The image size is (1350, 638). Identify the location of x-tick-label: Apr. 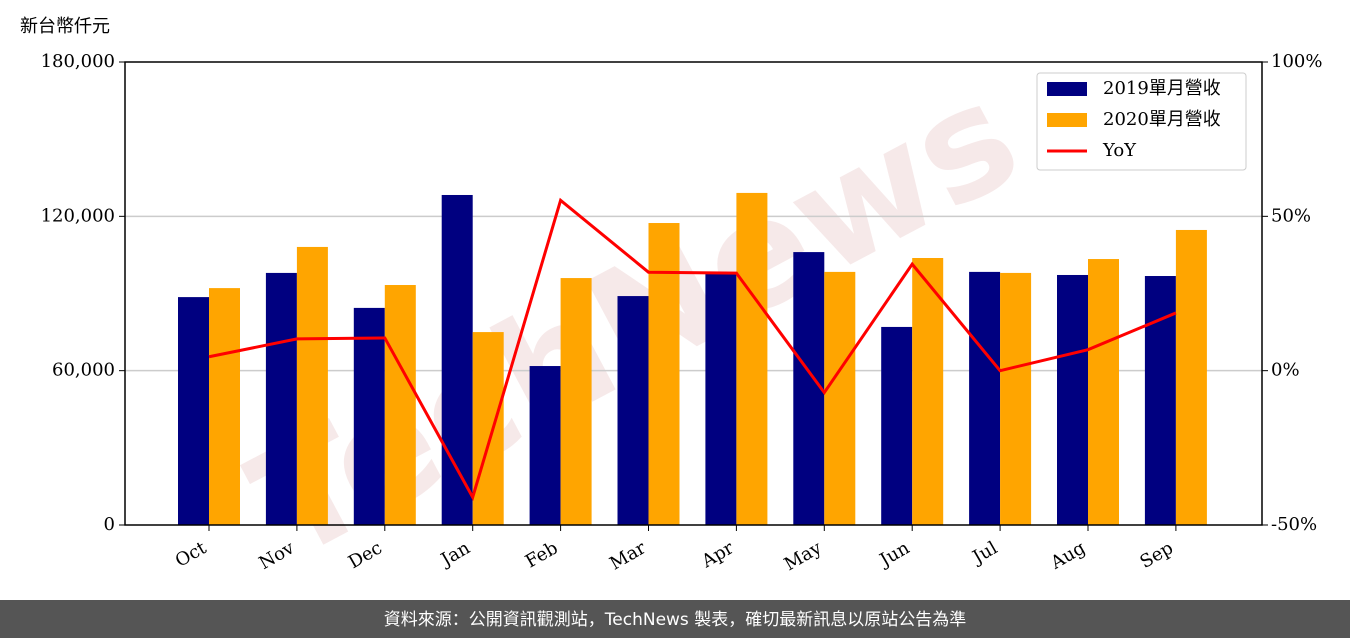
(717, 554).